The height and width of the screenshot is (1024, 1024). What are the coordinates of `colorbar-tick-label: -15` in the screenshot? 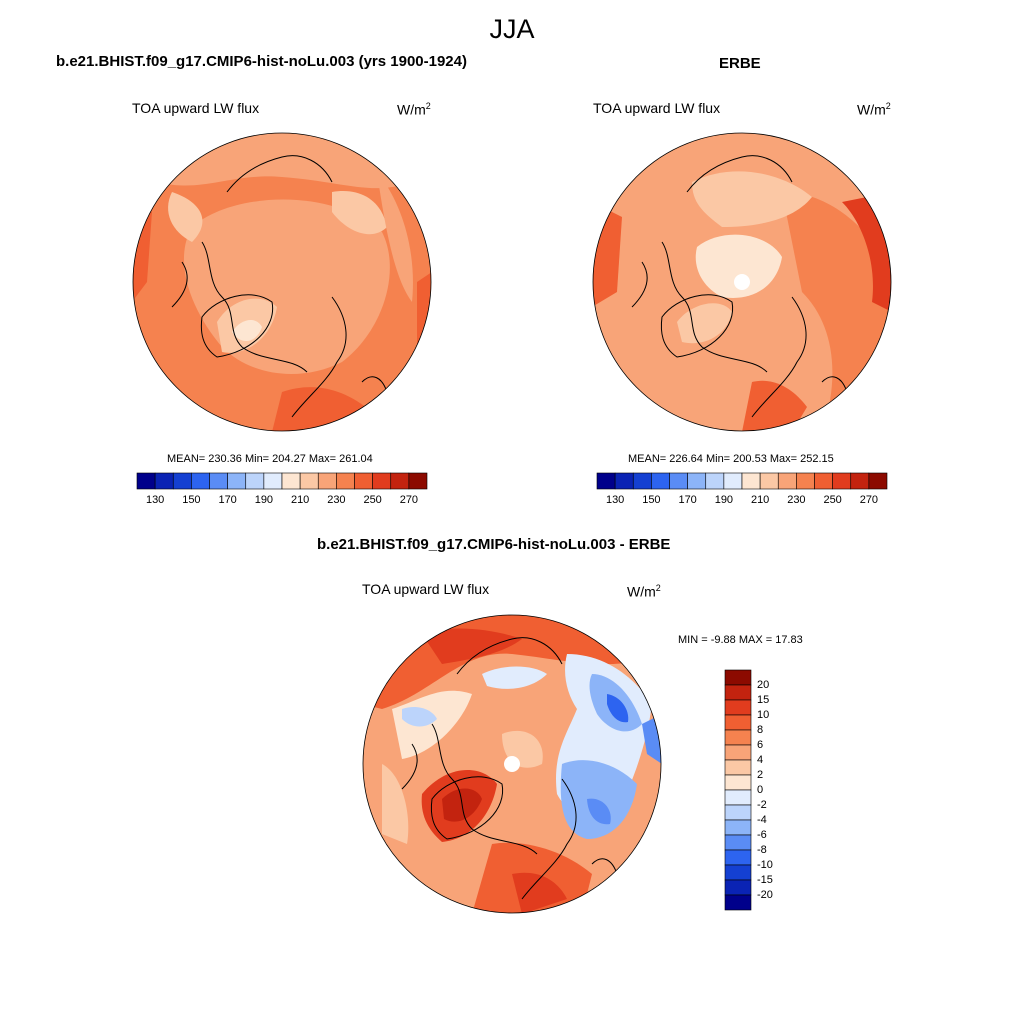 It's located at (765, 880).